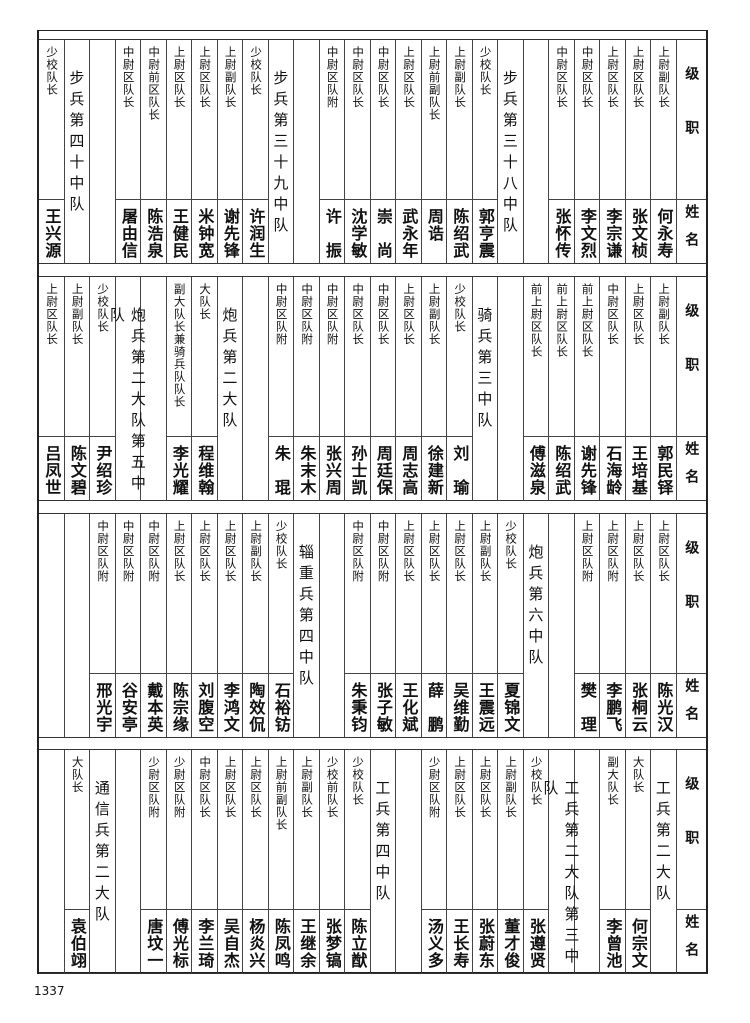 The width and height of the screenshot is (750, 1023). I want to click on name-text: 屠由信, so click(128, 233).